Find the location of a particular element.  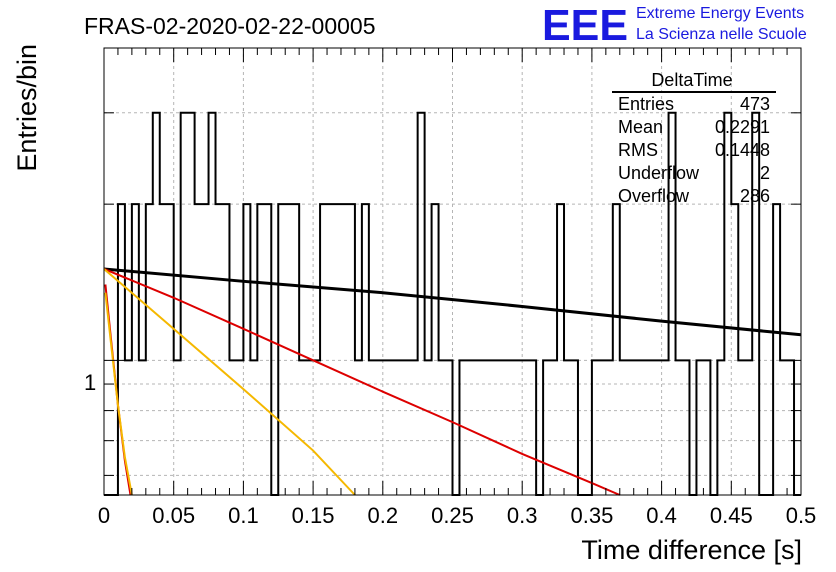

x-axis-label: Time difference [s] is located at coordinates (691, 550).